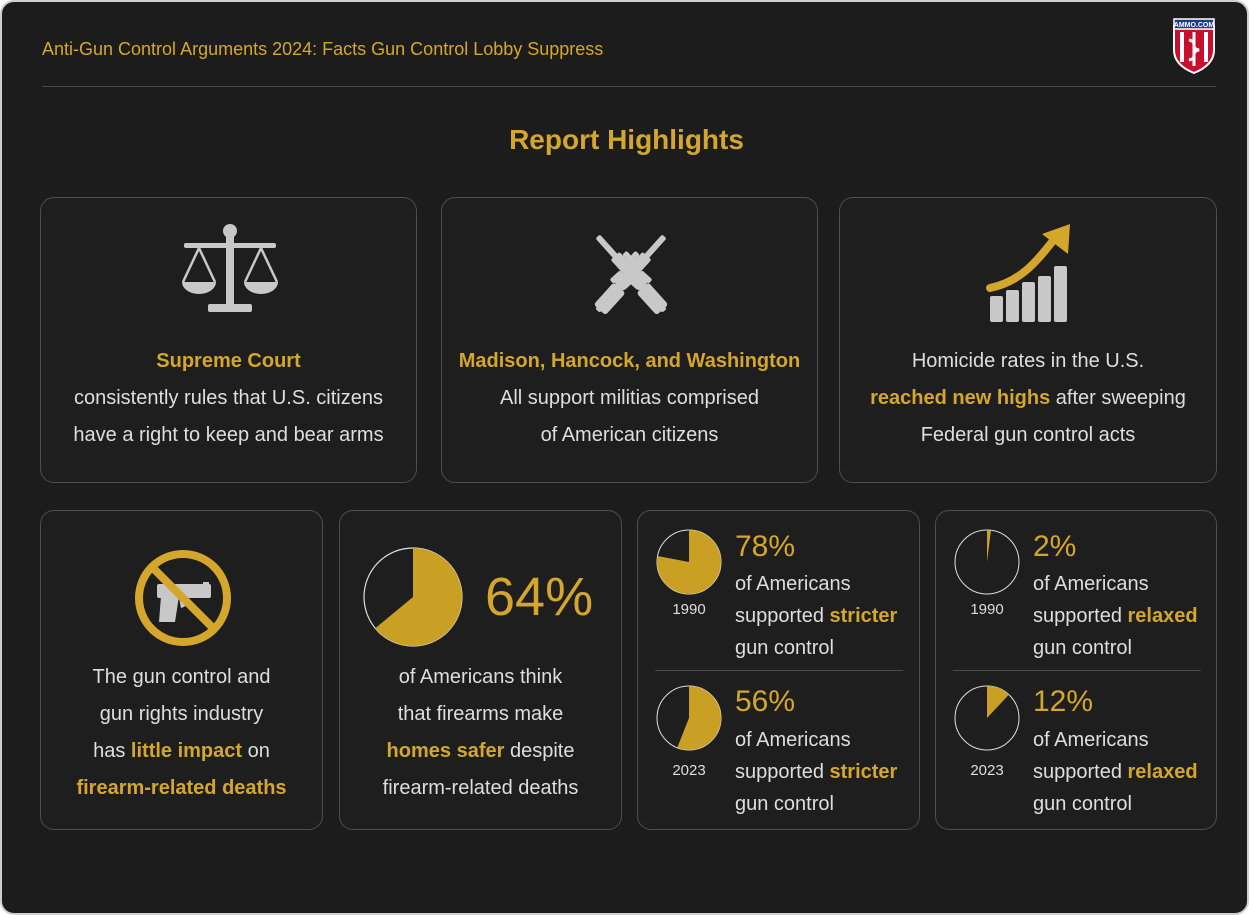  What do you see at coordinates (183, 598) in the screenshot?
I see `no-gun-icon` at bounding box center [183, 598].